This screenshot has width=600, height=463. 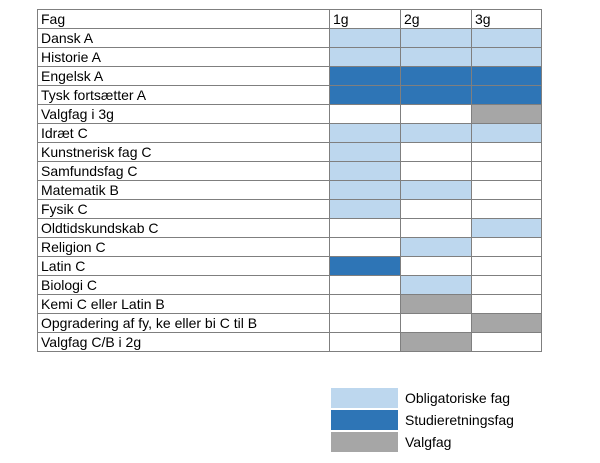 I want to click on table-row: Kunstnerisk fag C, so click(x=289, y=152).